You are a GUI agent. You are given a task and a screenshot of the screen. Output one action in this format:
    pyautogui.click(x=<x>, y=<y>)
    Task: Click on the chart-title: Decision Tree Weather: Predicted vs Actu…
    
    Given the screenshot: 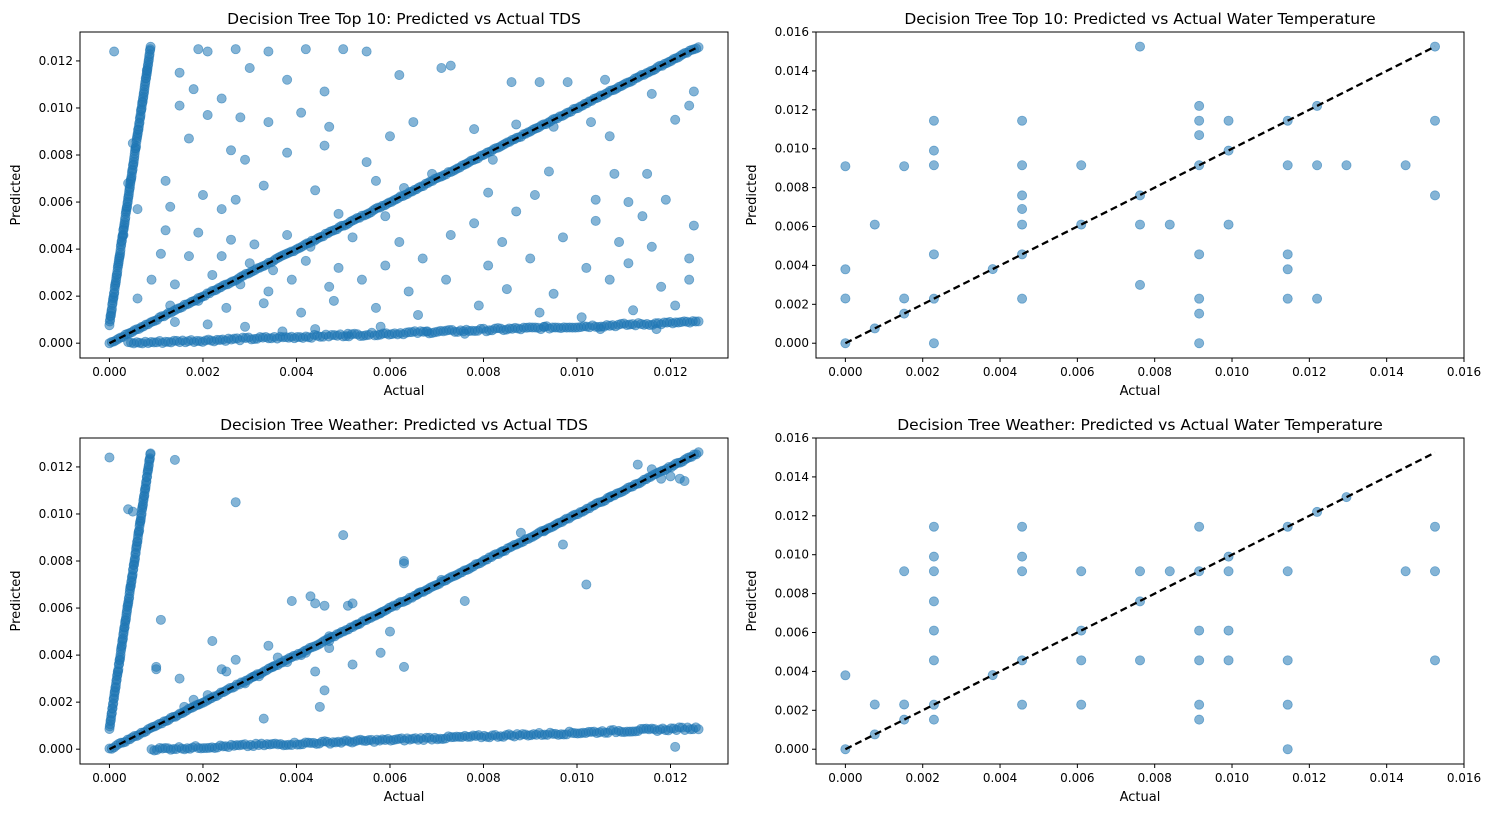 What is the action you would take?
    pyautogui.click(x=1140, y=425)
    